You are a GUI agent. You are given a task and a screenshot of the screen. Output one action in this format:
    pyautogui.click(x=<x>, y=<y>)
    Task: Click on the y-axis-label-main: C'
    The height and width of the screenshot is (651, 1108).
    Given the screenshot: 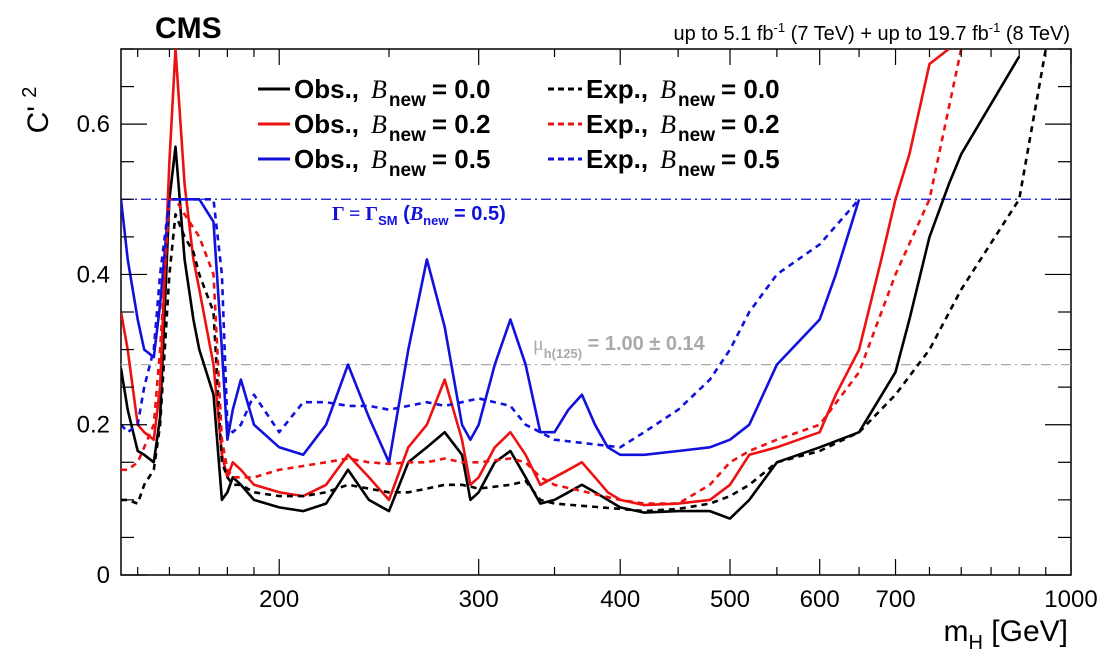 What is the action you would take?
    pyautogui.click(x=38, y=116)
    